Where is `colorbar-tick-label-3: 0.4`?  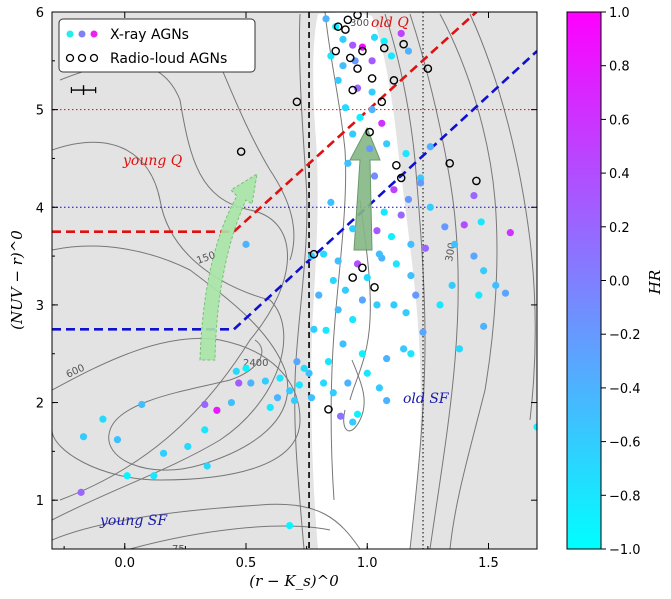 colorbar-tick-label-3: 0.4 is located at coordinates (619, 174).